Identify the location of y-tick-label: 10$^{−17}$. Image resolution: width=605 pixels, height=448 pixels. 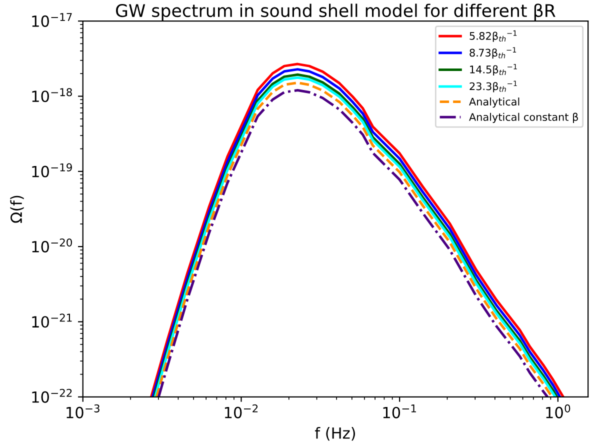
(52, 20).